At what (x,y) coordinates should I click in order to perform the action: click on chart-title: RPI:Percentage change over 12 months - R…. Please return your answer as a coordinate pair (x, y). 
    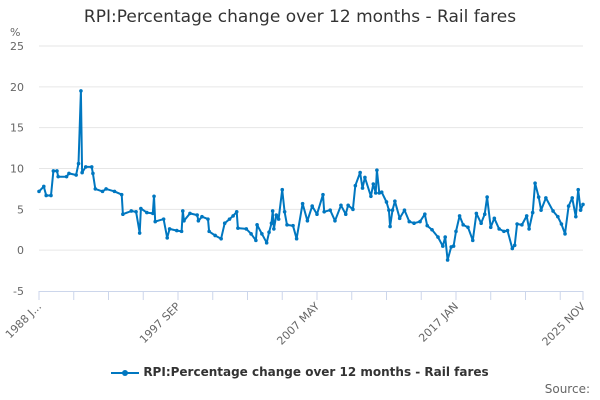
    Looking at the image, I should click on (300, 17).